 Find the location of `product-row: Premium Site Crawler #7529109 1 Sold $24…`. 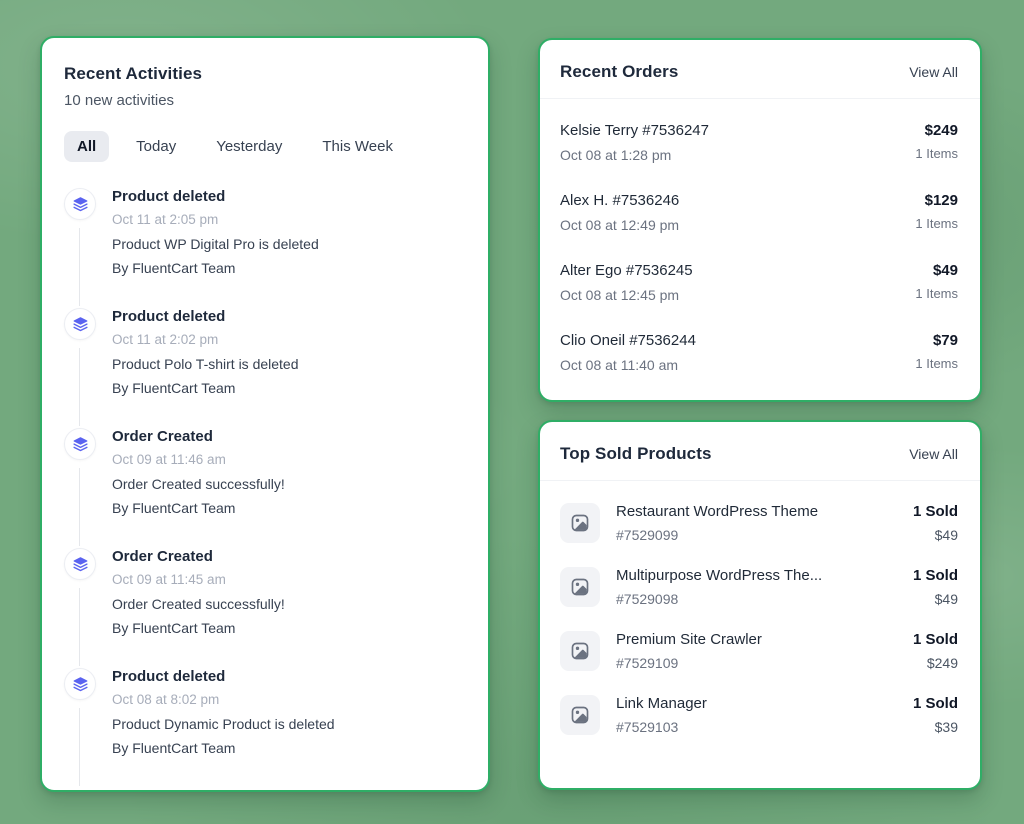

product-row: Premium Site Crawler #7529109 1 Sold $24… is located at coordinates (759, 651).